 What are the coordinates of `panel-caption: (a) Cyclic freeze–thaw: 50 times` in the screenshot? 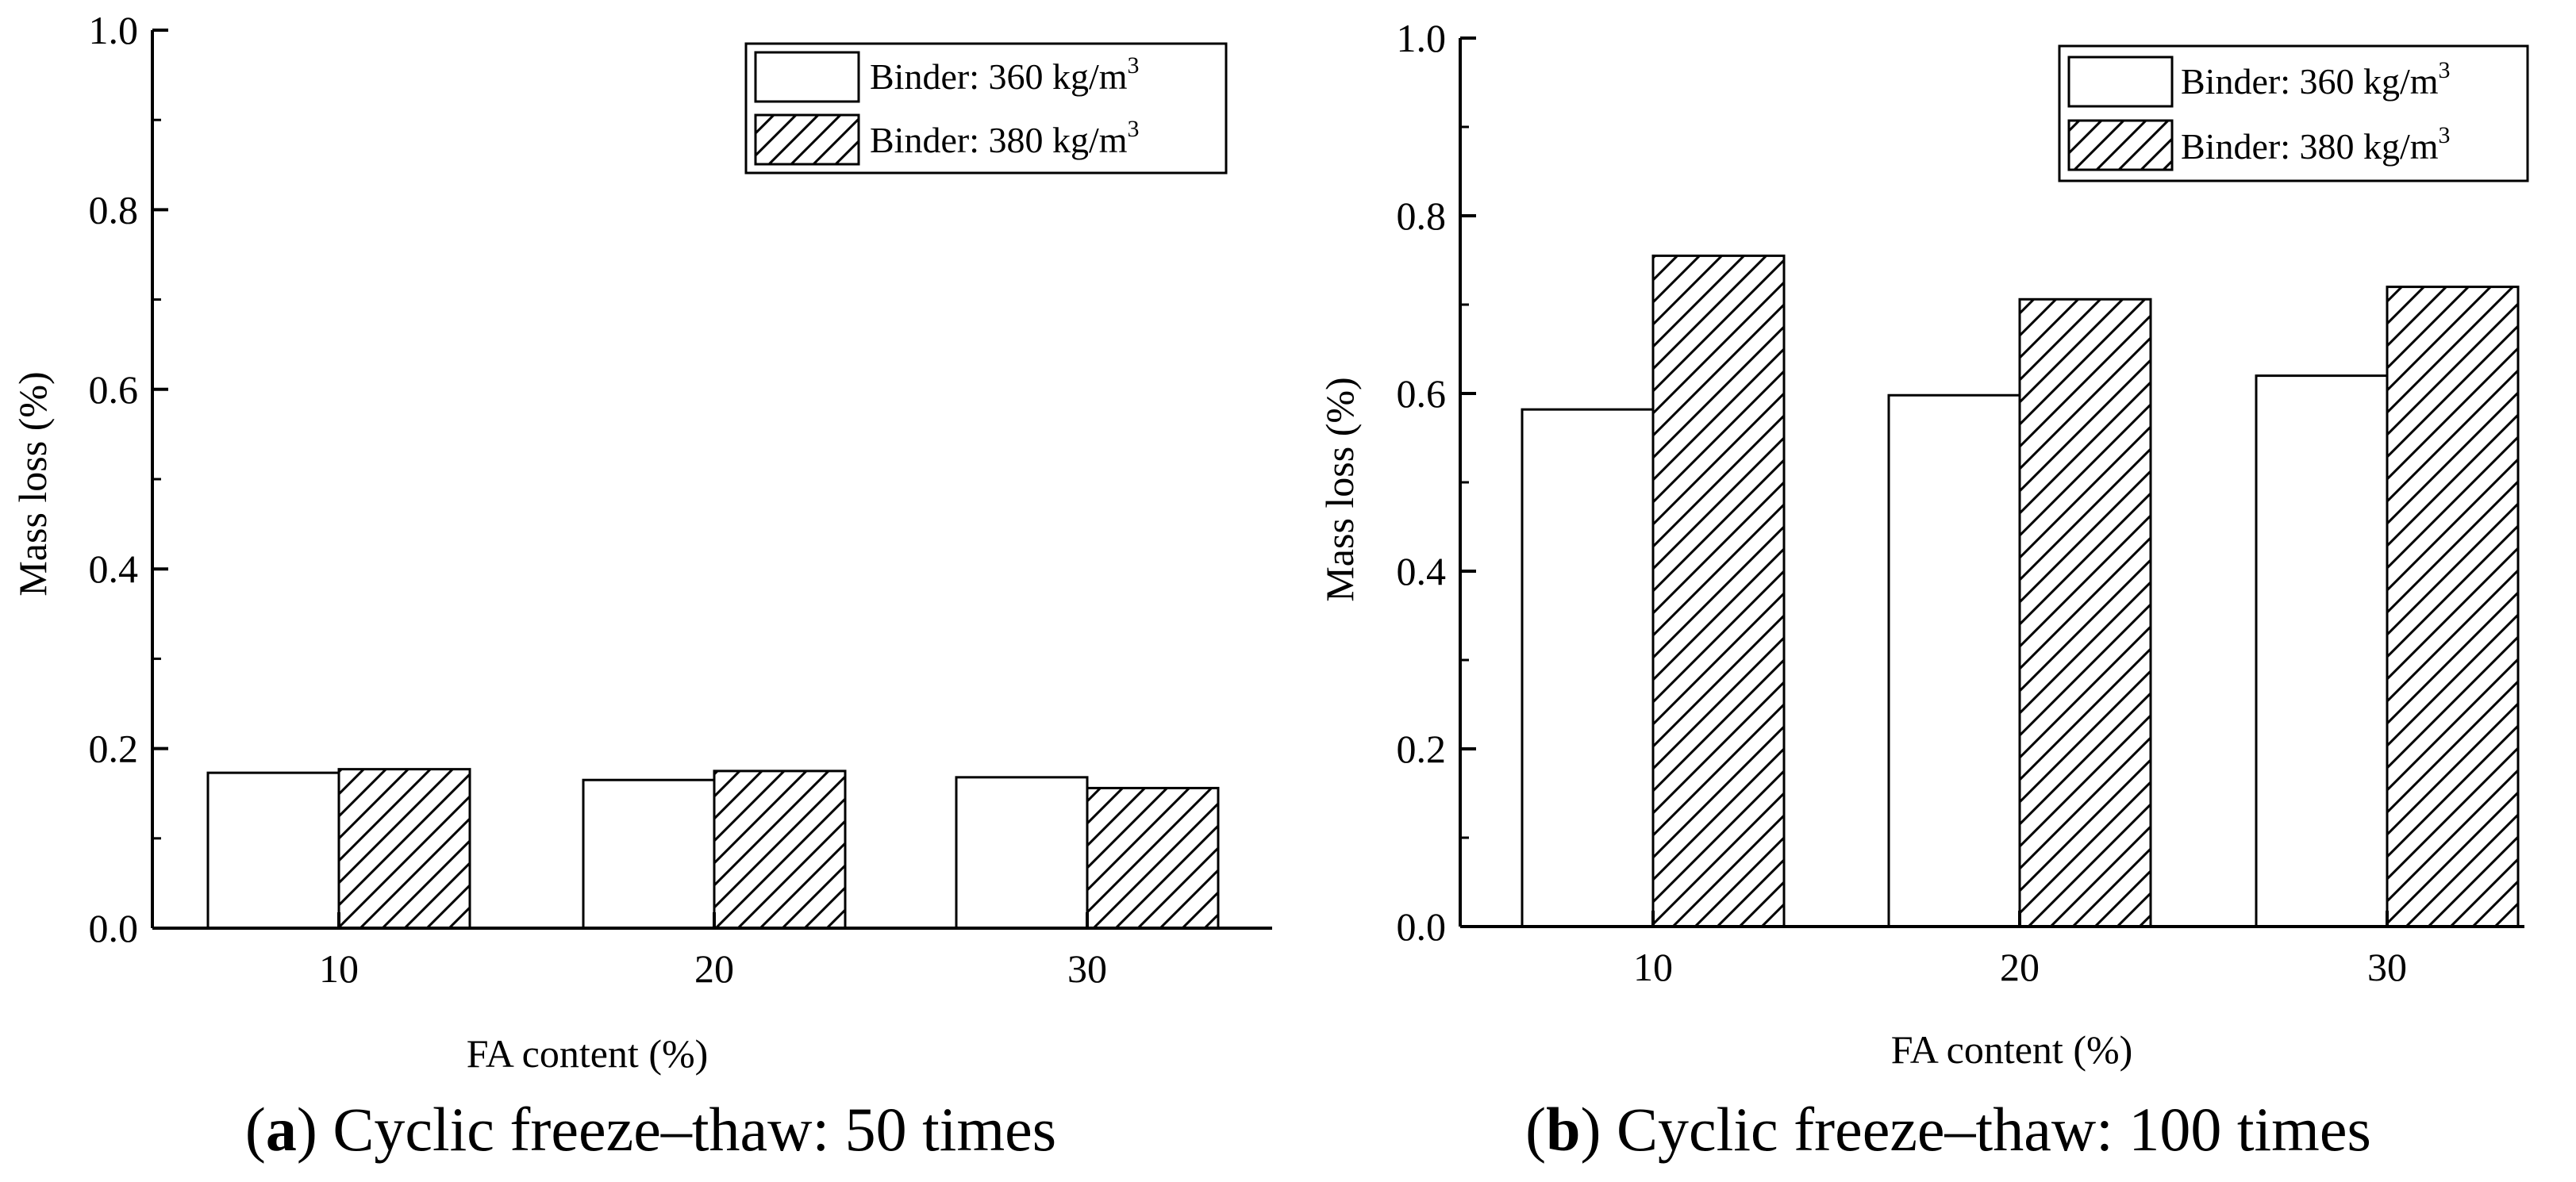 It's located at (650, 1129).